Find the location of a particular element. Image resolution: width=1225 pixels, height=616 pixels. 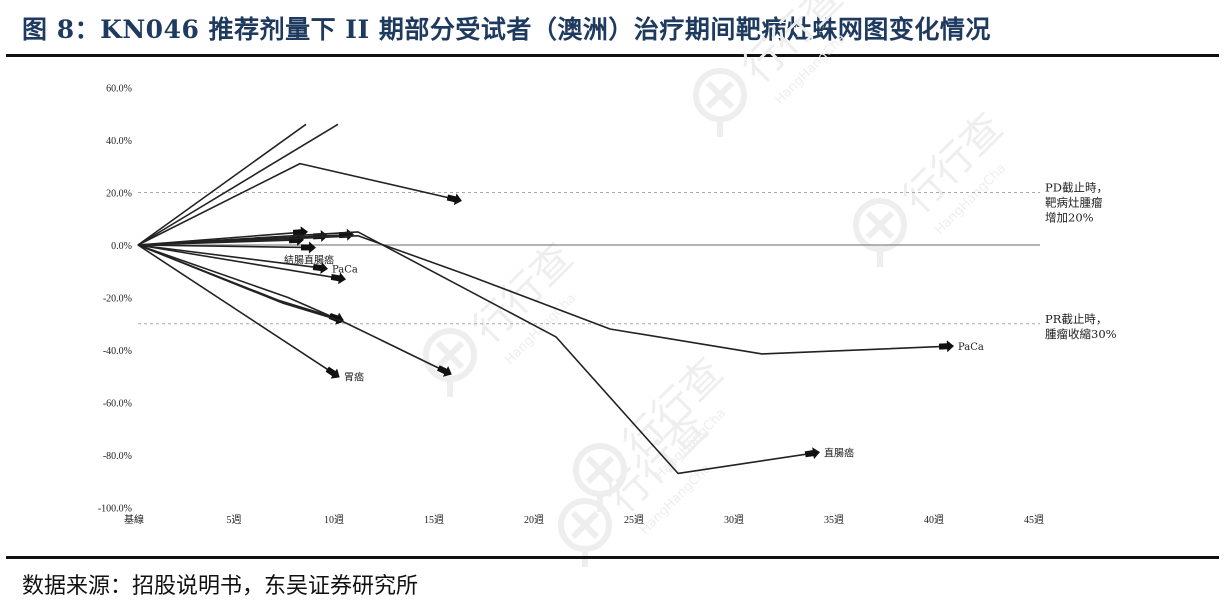

threshold-label: 靶病灶腫瘤 is located at coordinates (1074, 203).